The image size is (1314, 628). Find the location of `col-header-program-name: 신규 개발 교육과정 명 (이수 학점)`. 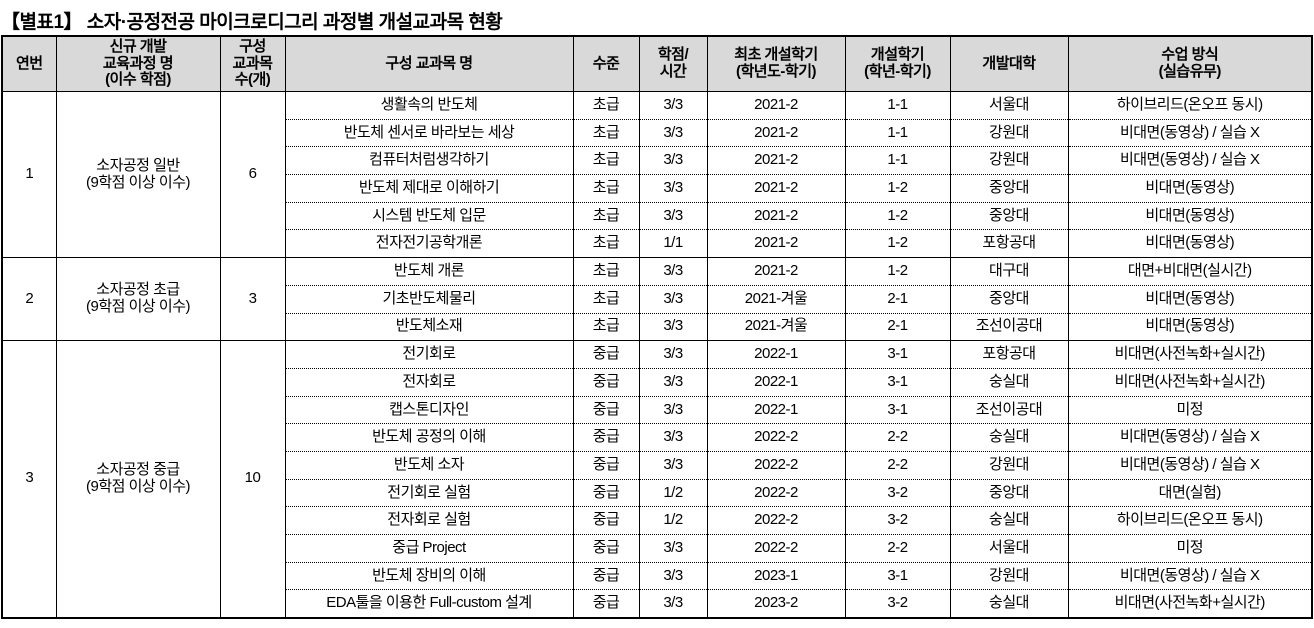

col-header-program-name: 신규 개발 교육과정 명 (이수 학점) is located at coordinates (138, 63).